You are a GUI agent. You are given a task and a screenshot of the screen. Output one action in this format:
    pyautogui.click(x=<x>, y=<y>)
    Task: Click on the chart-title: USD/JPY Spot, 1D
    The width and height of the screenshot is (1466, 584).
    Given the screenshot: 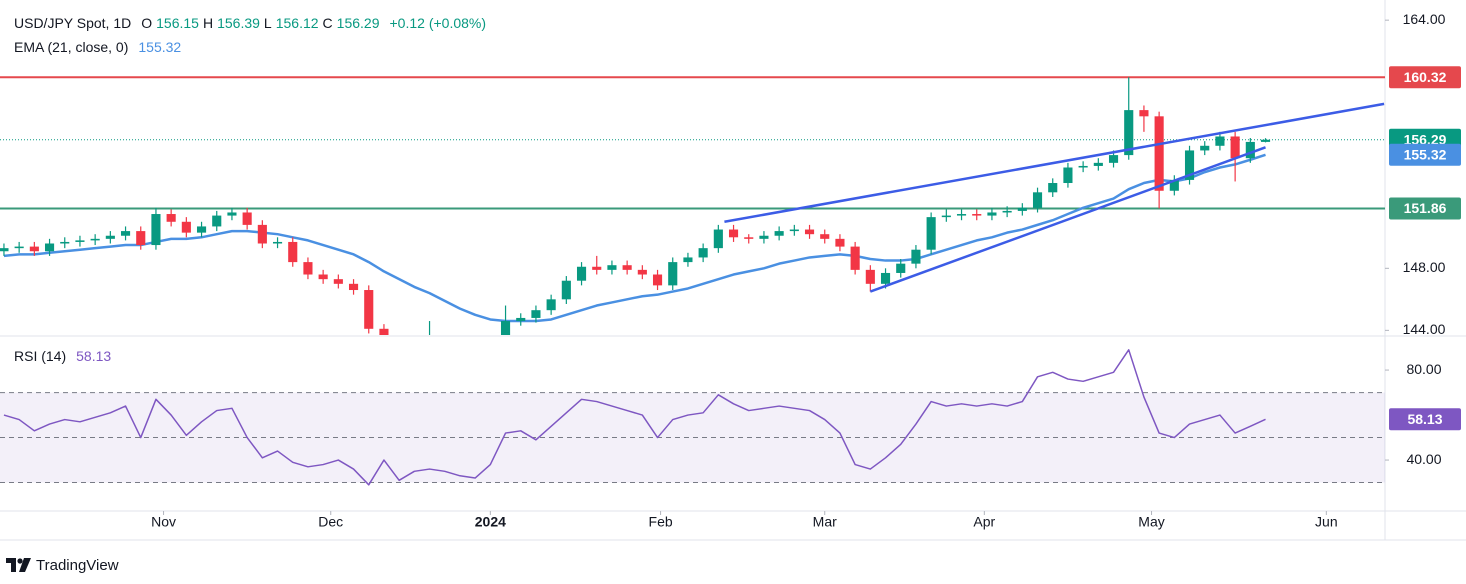 What is the action you would take?
    pyautogui.click(x=73, y=23)
    